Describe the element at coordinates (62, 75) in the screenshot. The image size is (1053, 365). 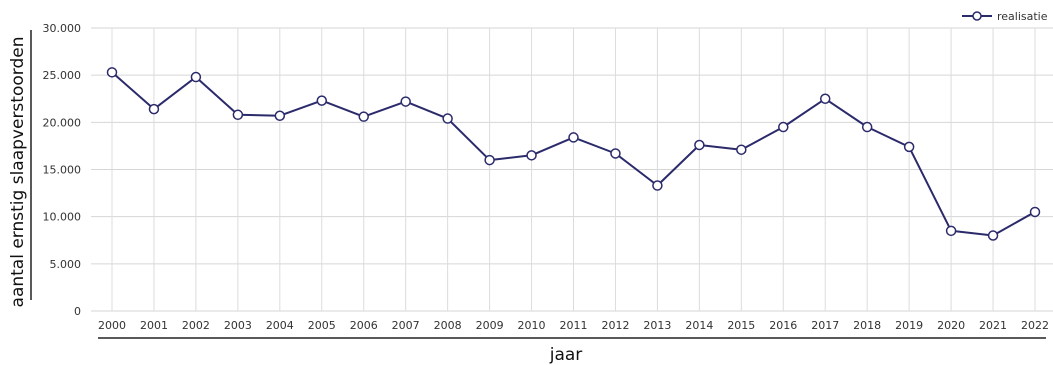
I see `y-tick-label: 25.000` at that location.